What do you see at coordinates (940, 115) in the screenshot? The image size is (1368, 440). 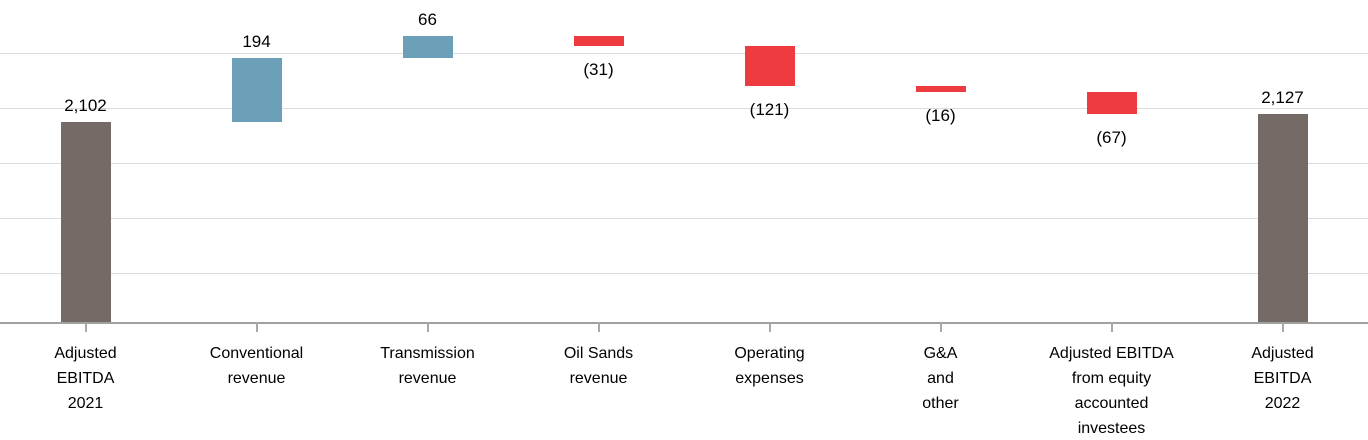 I see `data-label: (16)` at bounding box center [940, 115].